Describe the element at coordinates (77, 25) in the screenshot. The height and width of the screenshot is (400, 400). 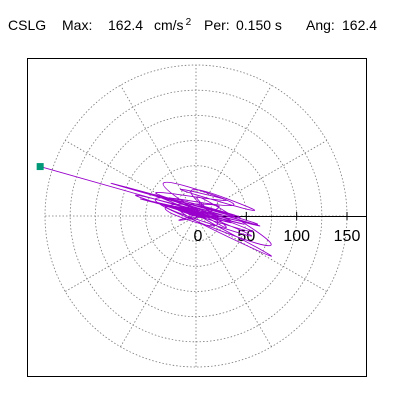
I see `max-label: Max:` at that location.